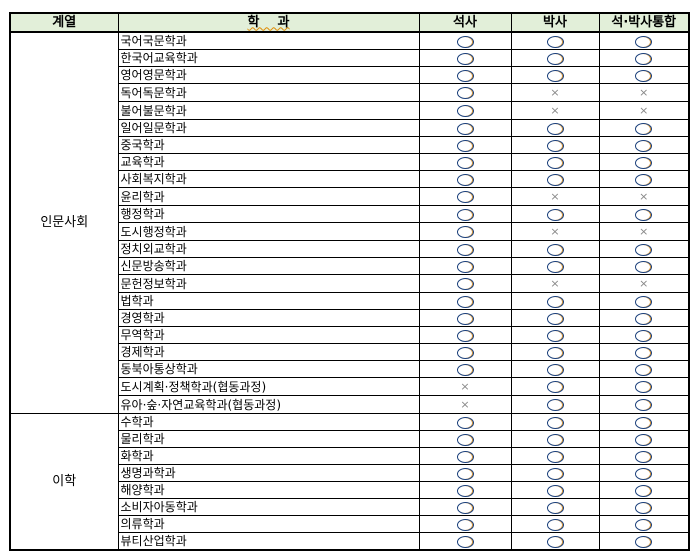 The image size is (696, 551). I want to click on table-row: 독어독문학과 × ×, so click(350, 92).